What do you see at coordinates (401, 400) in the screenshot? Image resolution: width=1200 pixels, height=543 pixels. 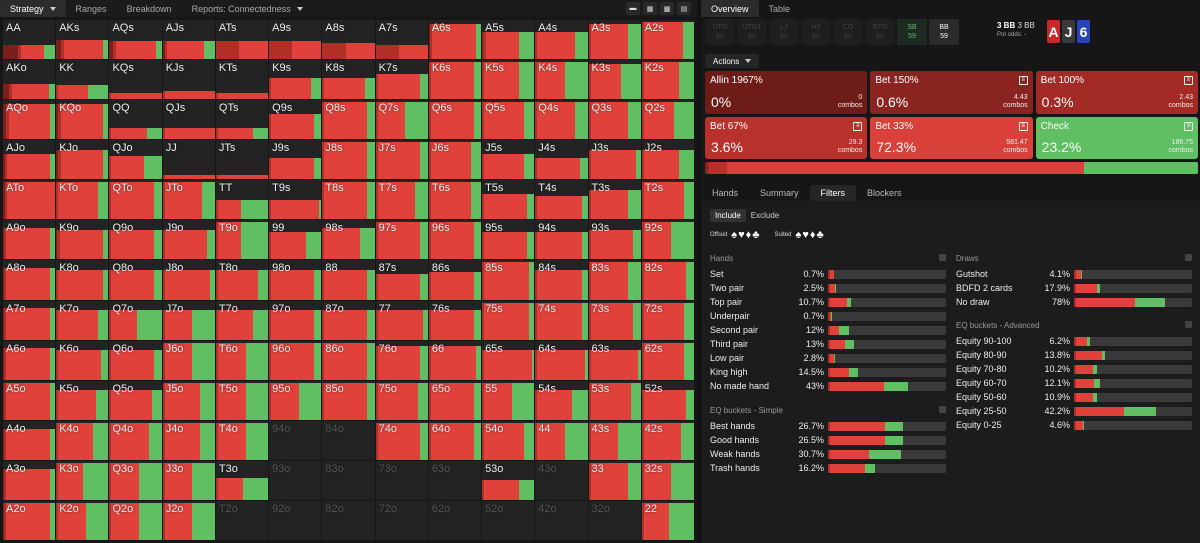 I see `hand-cell: 75o` at bounding box center [401, 400].